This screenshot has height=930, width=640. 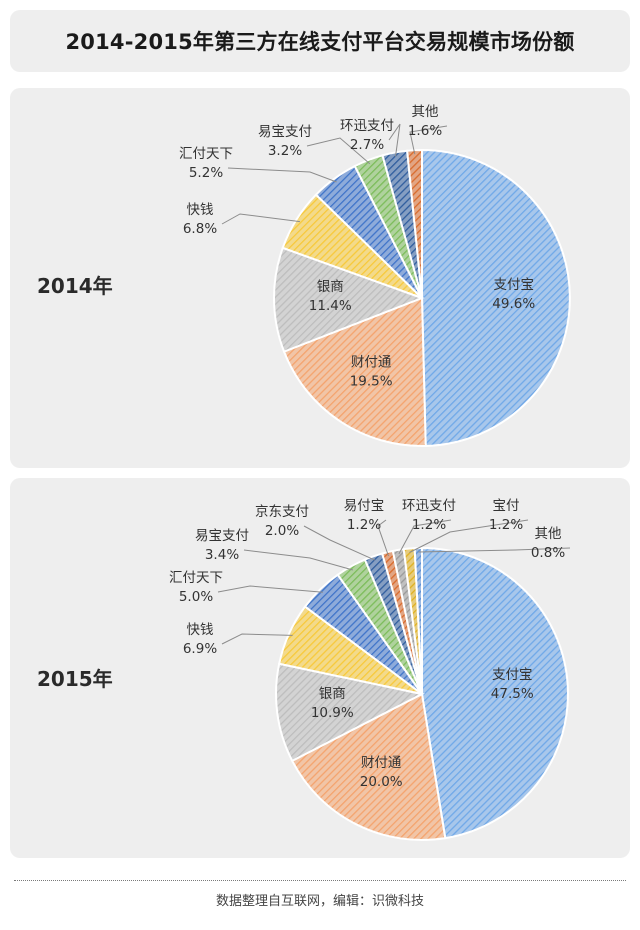 What do you see at coordinates (512, 694) in the screenshot?
I see `slice-value-label: 47.5%` at bounding box center [512, 694].